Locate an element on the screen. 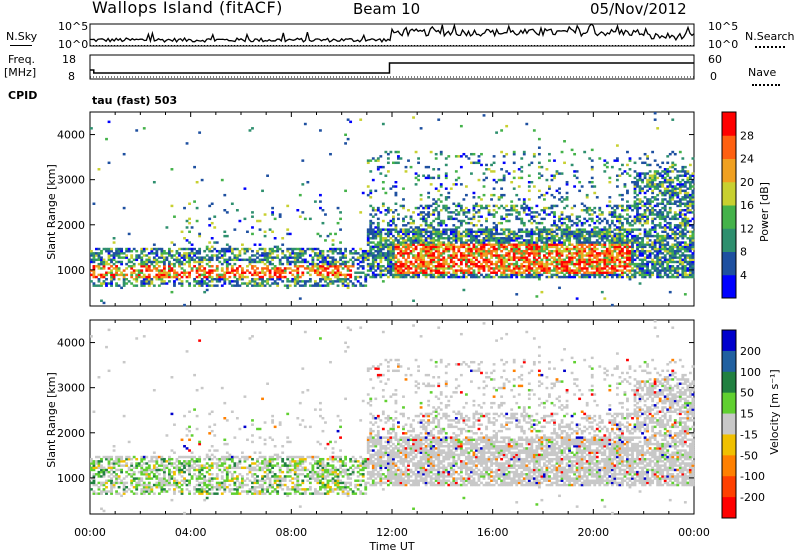 The height and width of the screenshot is (554, 800). noise-tick-high-right: 10^5 is located at coordinates (723, 26).